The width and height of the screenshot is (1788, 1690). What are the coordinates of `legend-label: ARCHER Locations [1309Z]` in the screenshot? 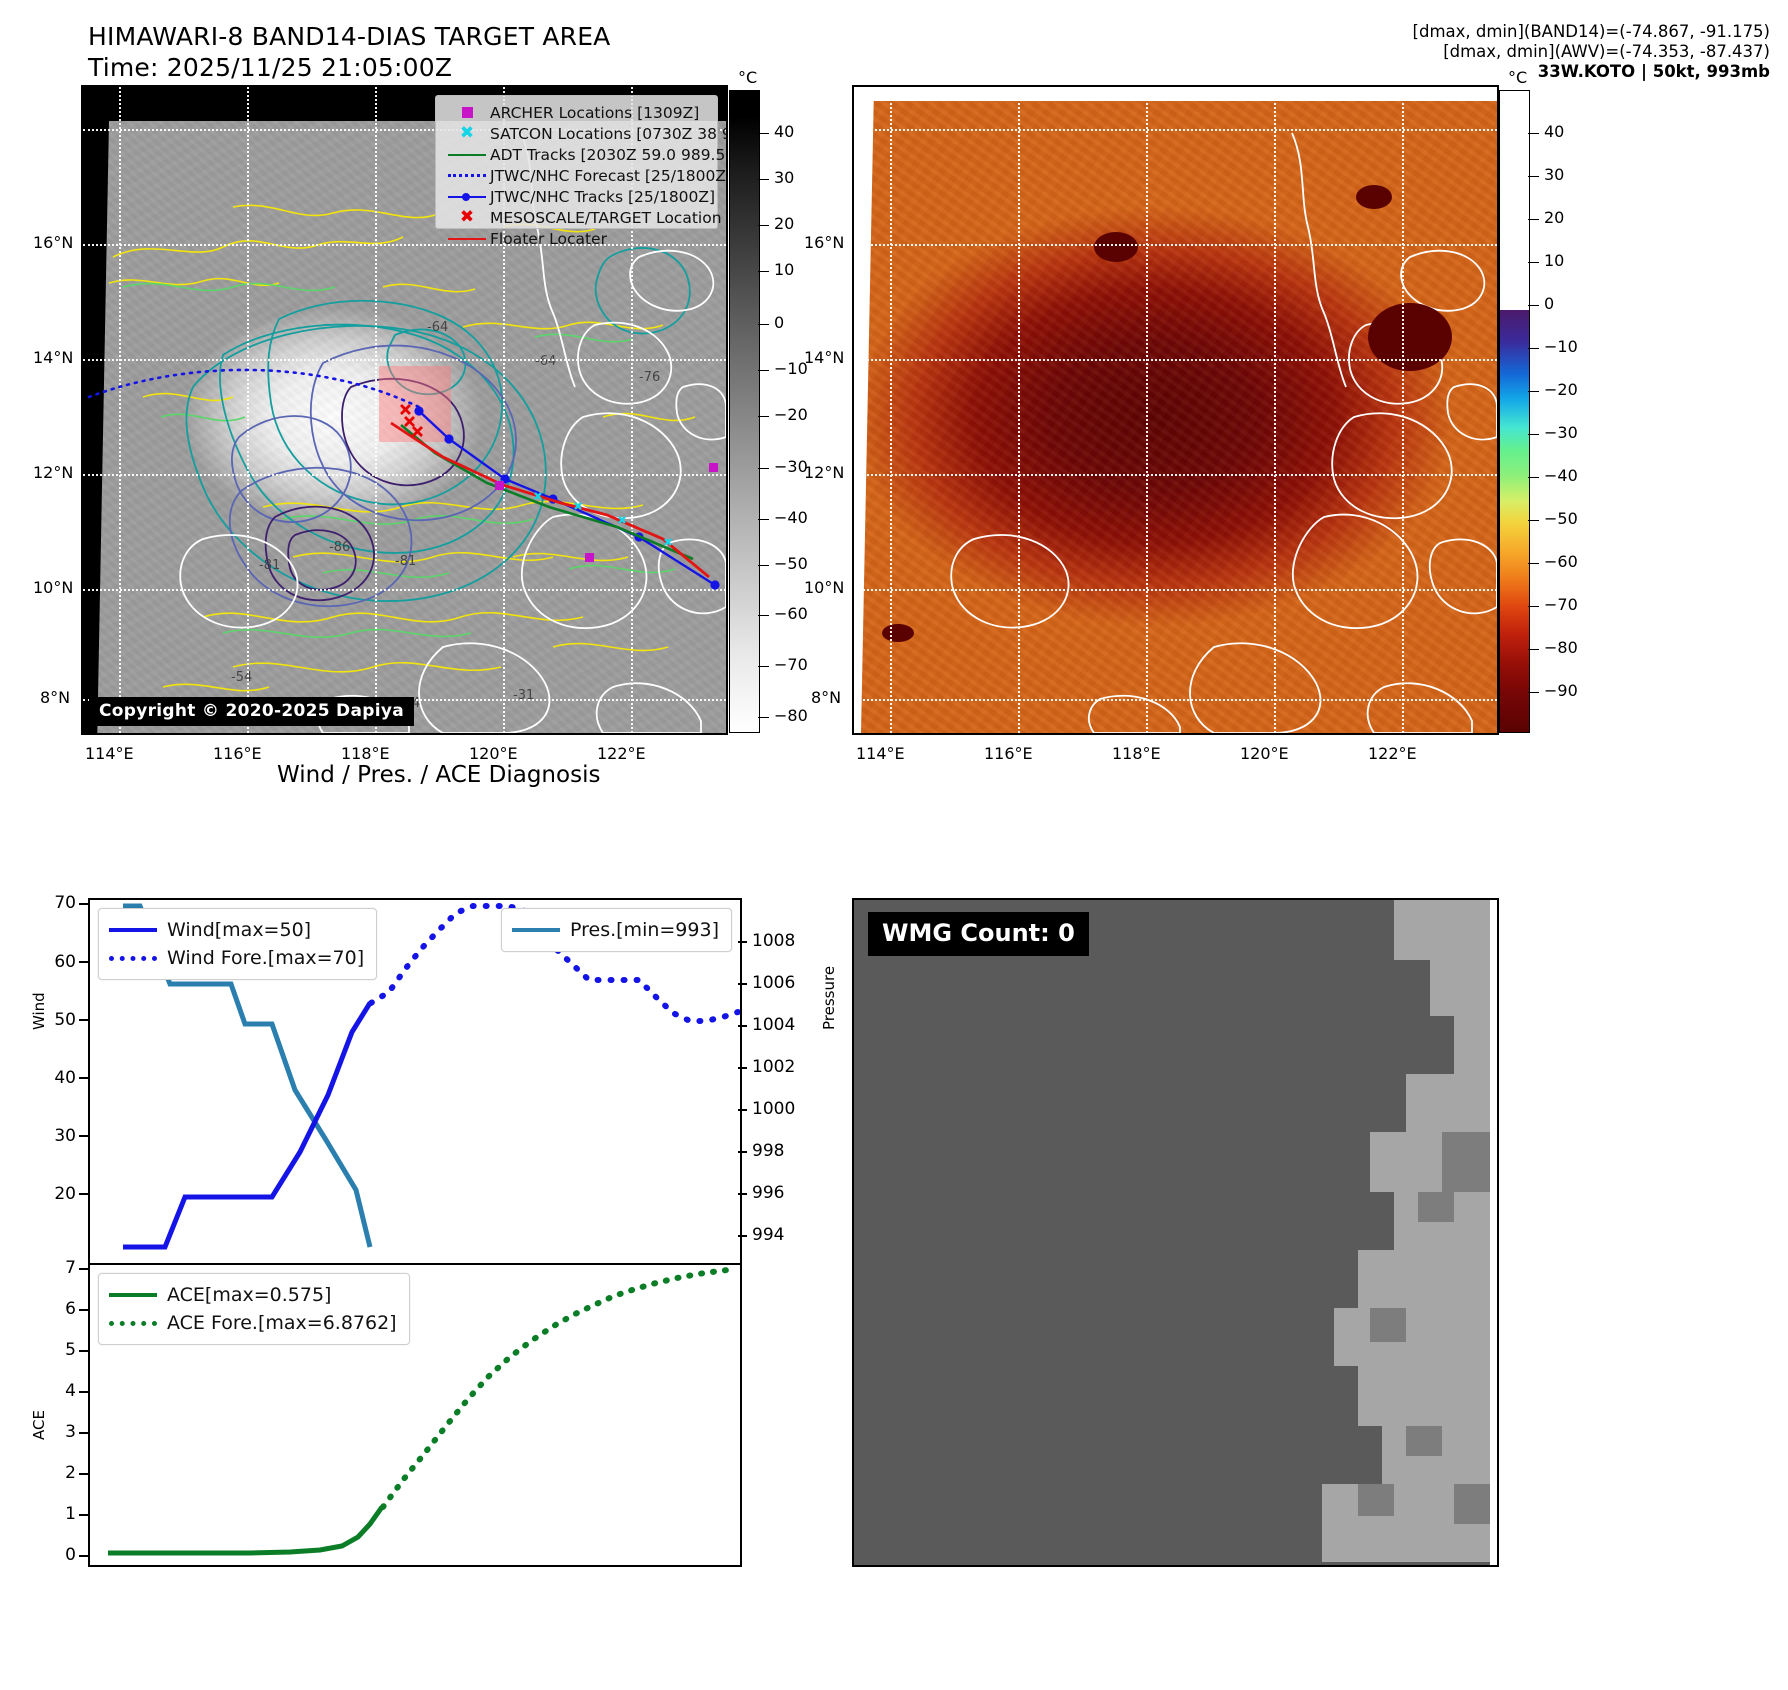 It's located at (595, 112).